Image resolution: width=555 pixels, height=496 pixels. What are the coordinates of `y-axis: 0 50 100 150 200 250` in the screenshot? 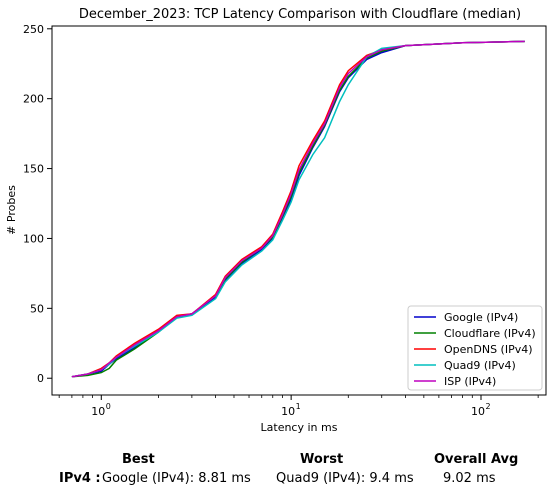 It's located at (37, 204).